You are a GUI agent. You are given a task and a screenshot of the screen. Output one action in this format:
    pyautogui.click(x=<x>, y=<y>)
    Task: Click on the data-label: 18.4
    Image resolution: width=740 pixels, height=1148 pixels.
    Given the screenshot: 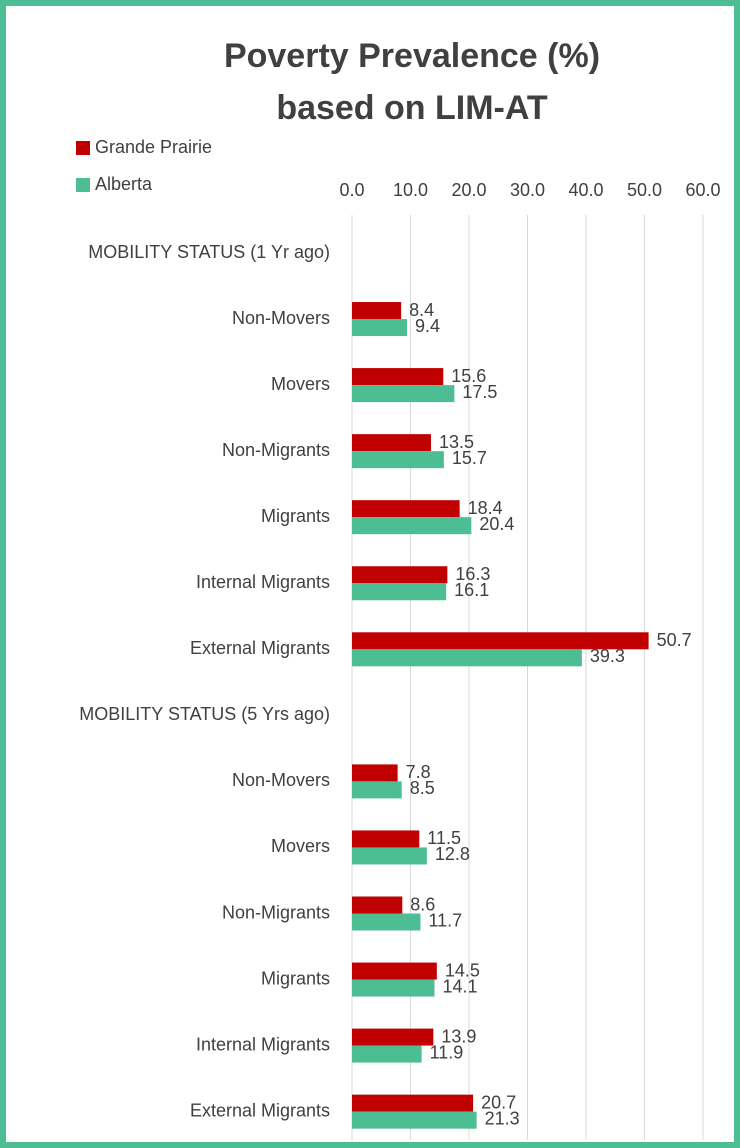 What is the action you would take?
    pyautogui.click(x=485, y=508)
    